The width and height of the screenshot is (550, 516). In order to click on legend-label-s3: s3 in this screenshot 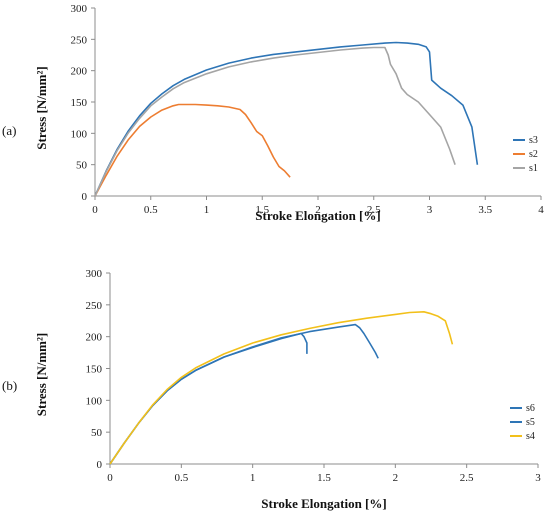, I will do `click(533, 140)`.